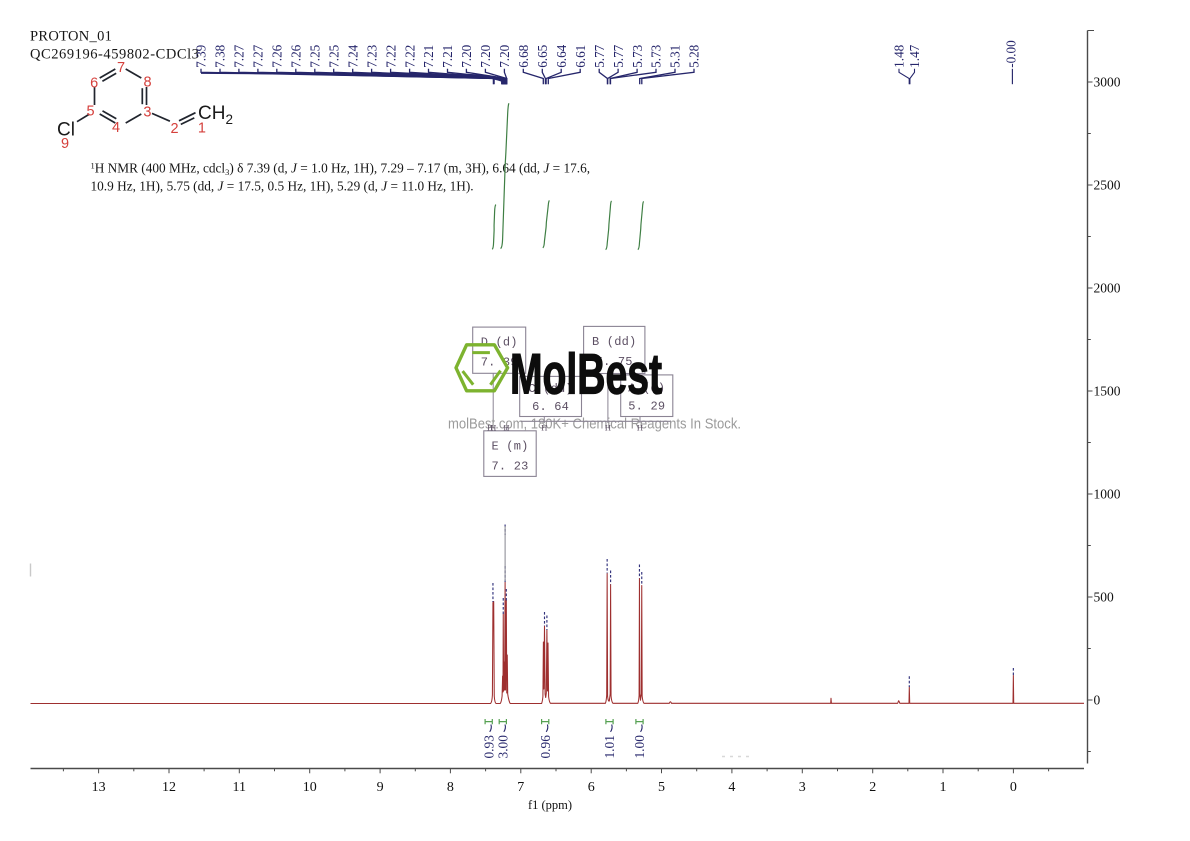 This screenshot has height=841, width=1190. Describe the element at coordinates (550, 407) in the screenshot. I see `svg-text: 6. 64` at that location.